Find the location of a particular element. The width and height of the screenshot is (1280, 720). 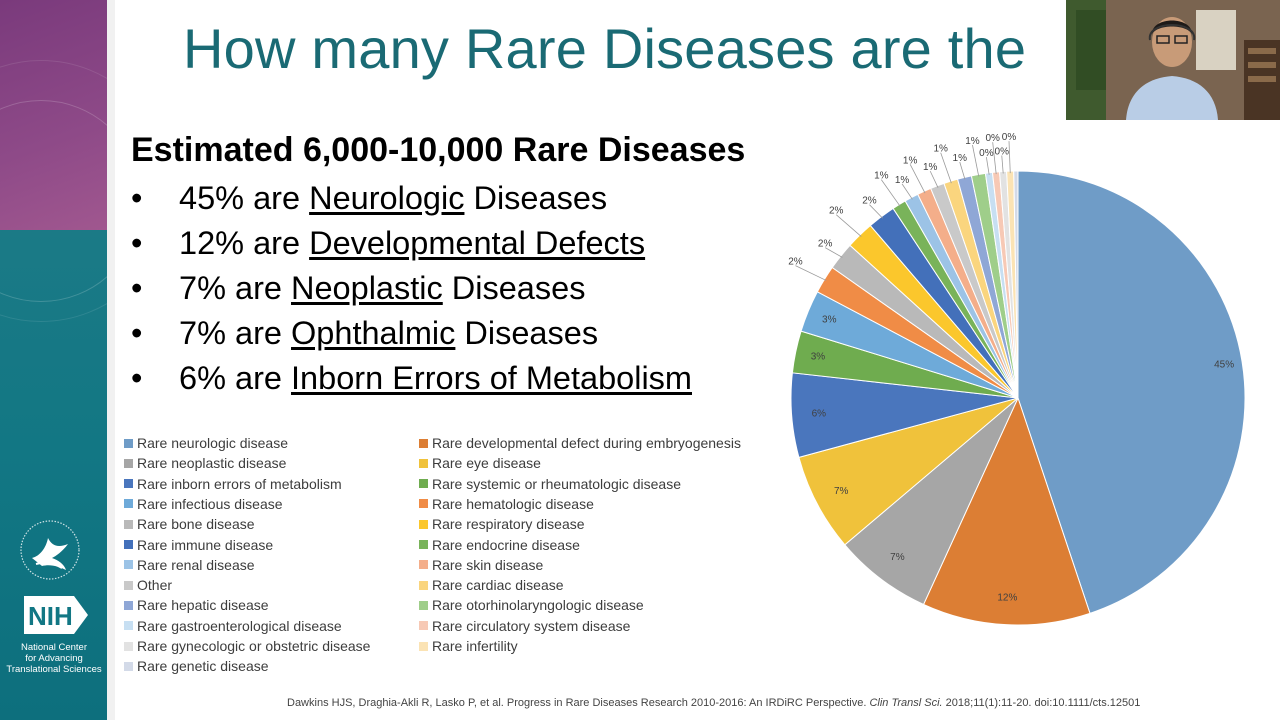

slide-headline: Estimated 6,000-10,000 Rare Diseases is located at coordinates (438, 150).